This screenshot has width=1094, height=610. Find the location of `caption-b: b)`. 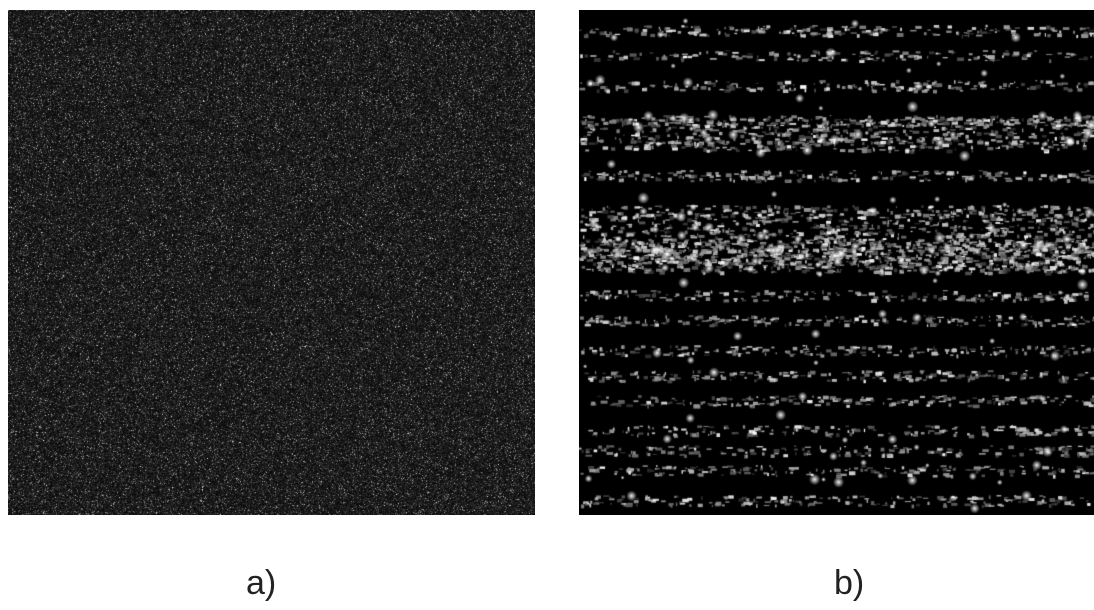

caption-b: b) is located at coordinates (849, 583).